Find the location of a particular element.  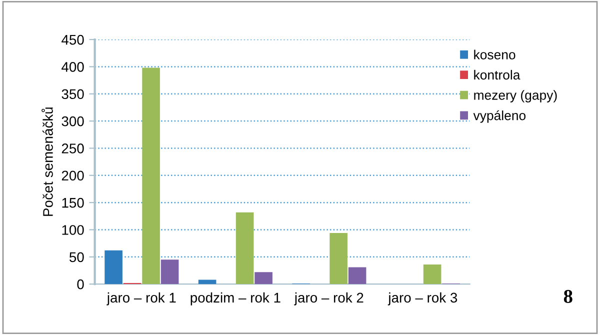

text: 8 is located at coordinates (568, 297).